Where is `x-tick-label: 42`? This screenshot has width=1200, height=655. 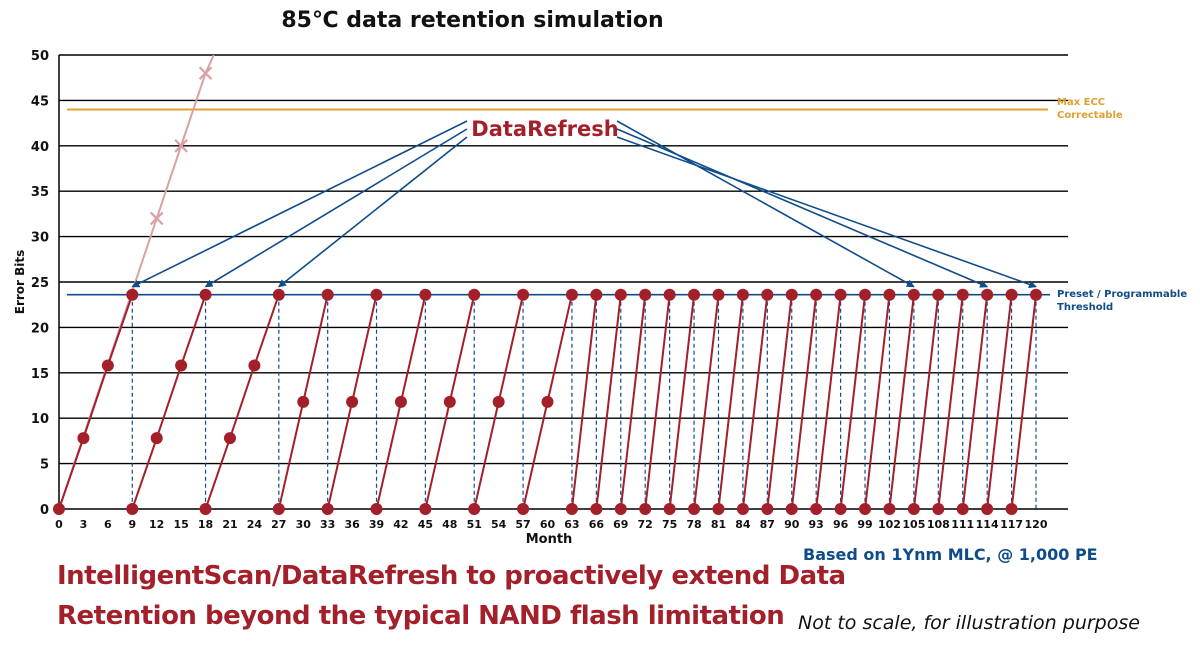 x-tick-label: 42 is located at coordinates (400, 524).